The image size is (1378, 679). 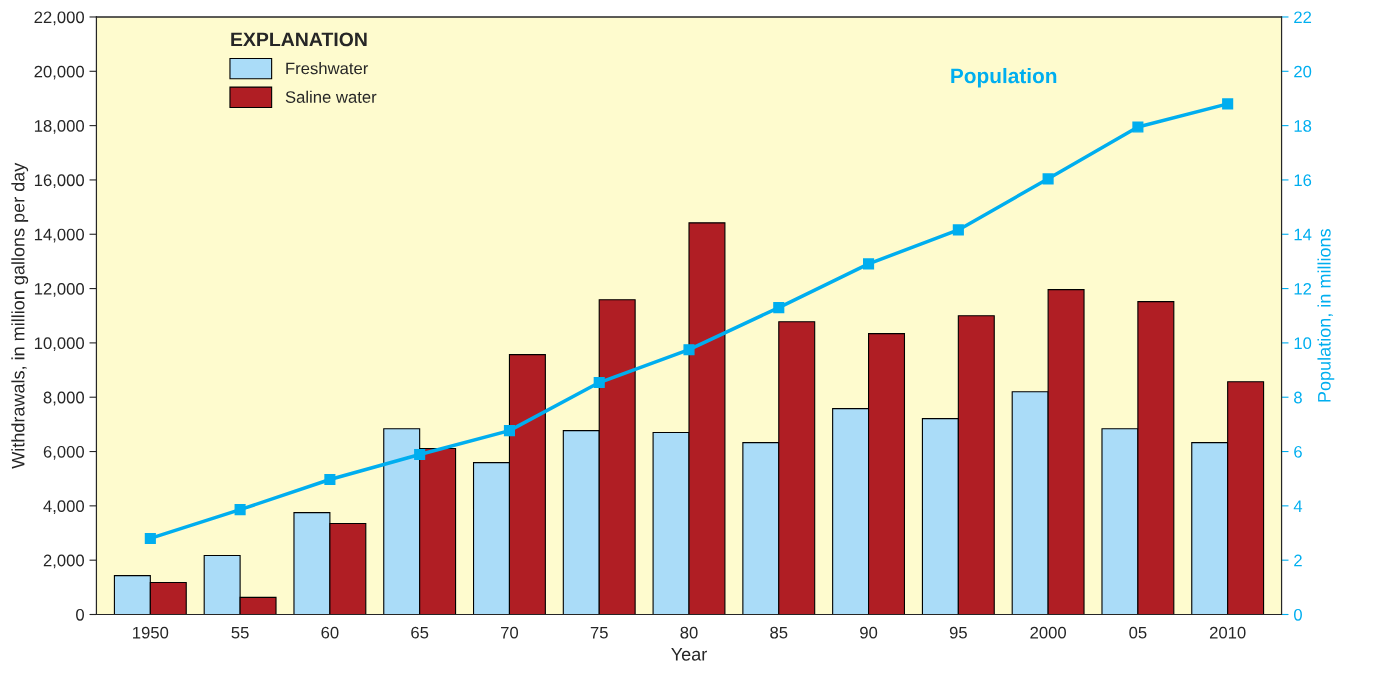 What do you see at coordinates (599, 632) in the screenshot?
I see `x-tick-label: 75` at bounding box center [599, 632].